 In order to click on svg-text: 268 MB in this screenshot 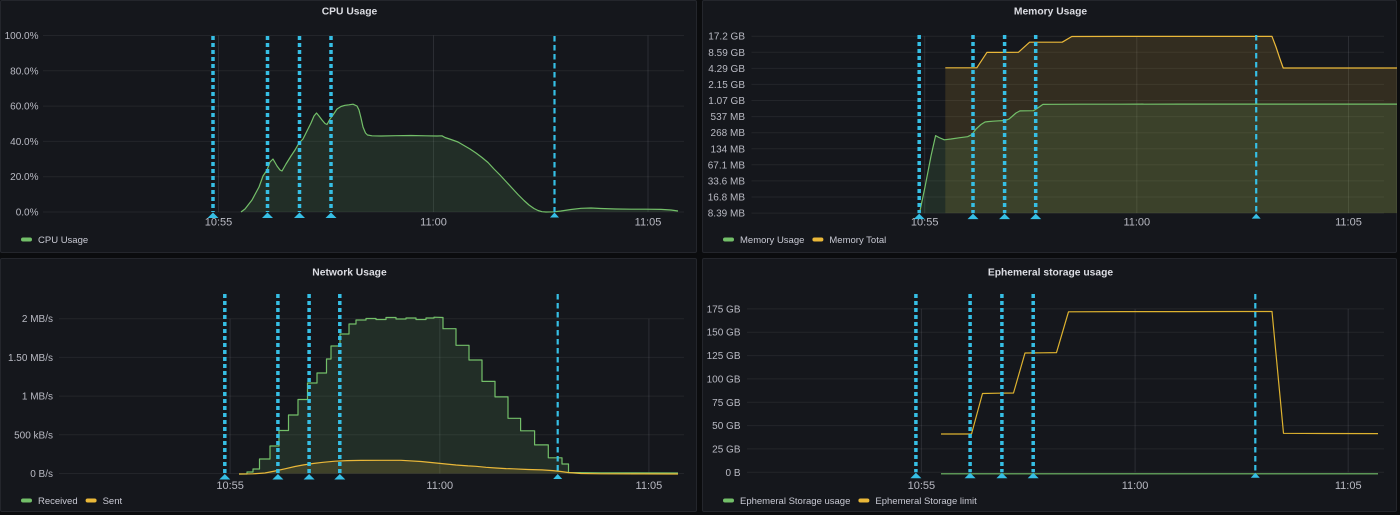, I will do `click(728, 133)`.